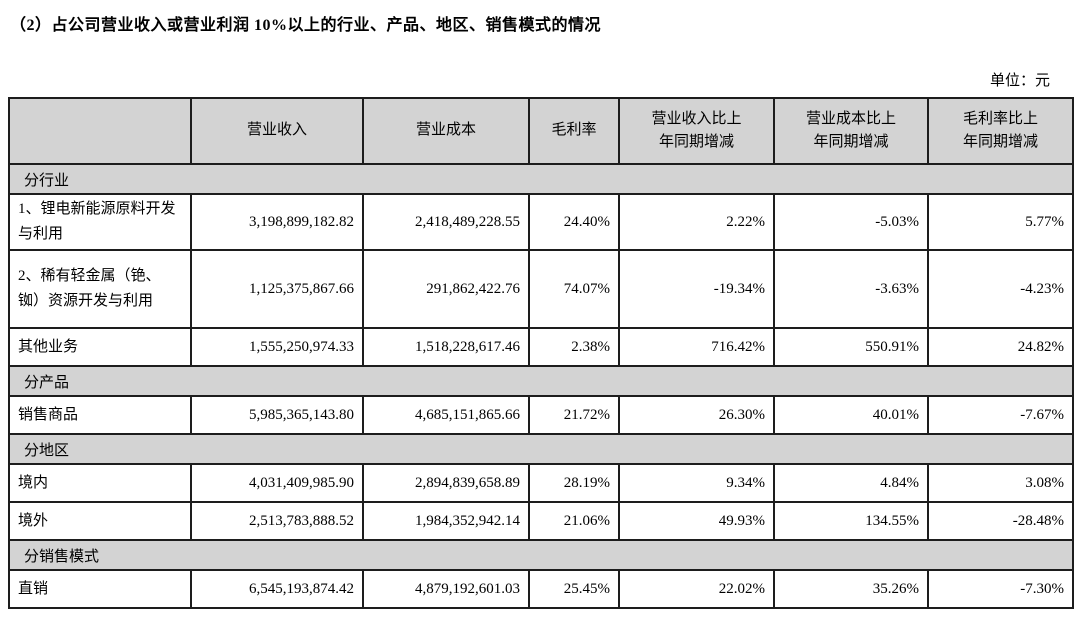  I want to click on cell-gross-margin: 74.07%, so click(574, 289).